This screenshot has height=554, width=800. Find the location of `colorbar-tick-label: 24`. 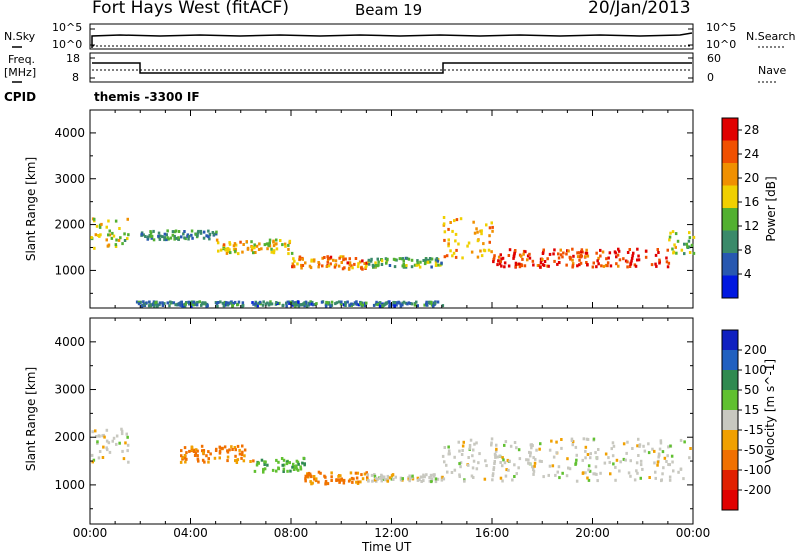

colorbar-tick-label: 24 is located at coordinates (751, 154).